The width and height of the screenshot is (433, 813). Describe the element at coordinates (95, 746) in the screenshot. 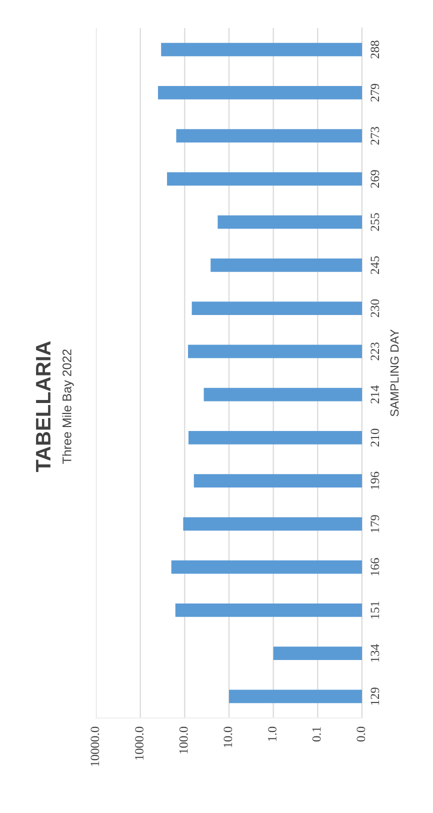

I see `x-tick-label: 10000.0` at that location.